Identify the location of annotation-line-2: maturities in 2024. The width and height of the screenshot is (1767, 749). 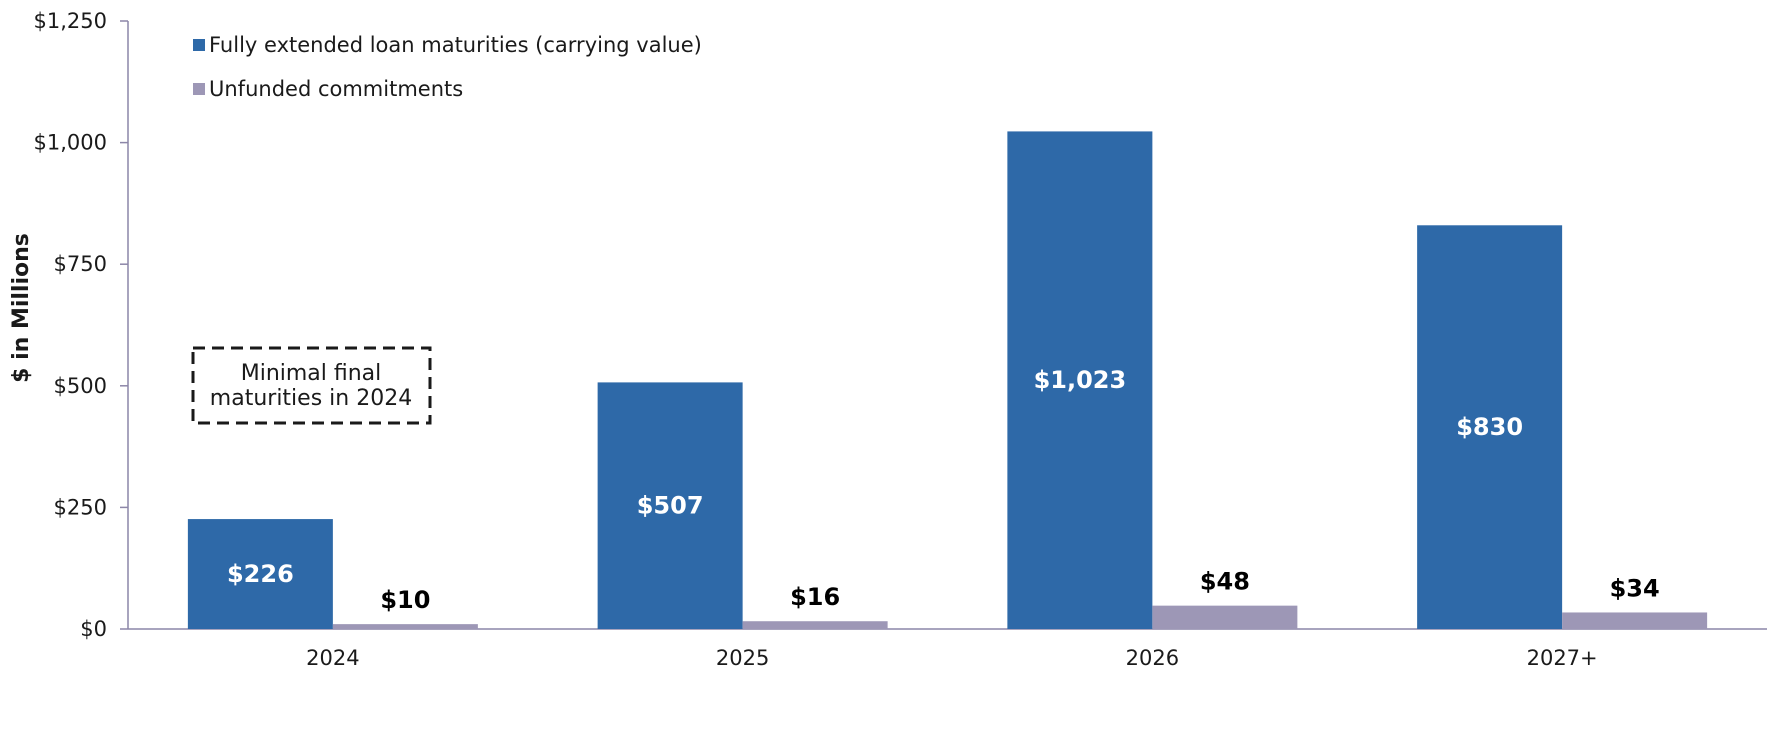
(311, 398).